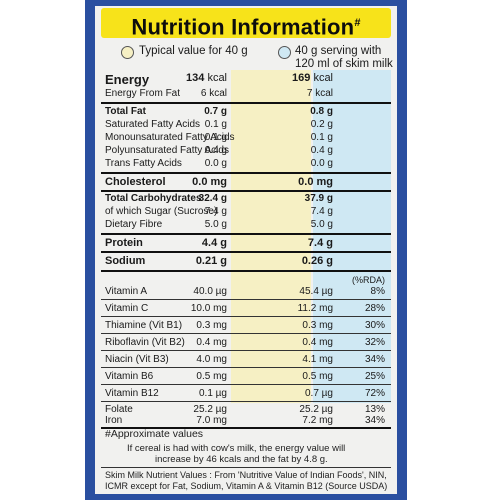  I want to click on vitamin-typical: 0.5 mg, so click(211, 376).